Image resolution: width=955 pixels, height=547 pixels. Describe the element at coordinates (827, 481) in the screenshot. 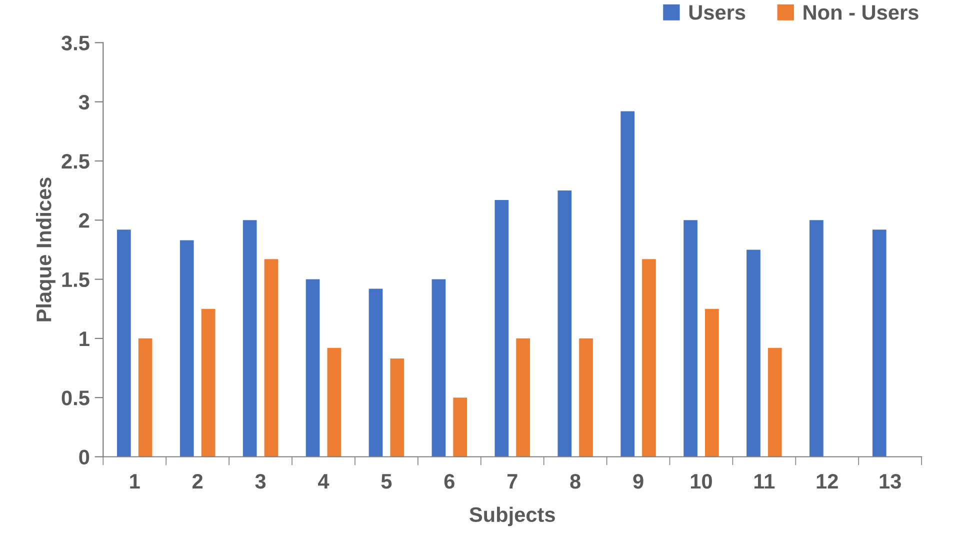

I see `x-tick-label: 12` at that location.